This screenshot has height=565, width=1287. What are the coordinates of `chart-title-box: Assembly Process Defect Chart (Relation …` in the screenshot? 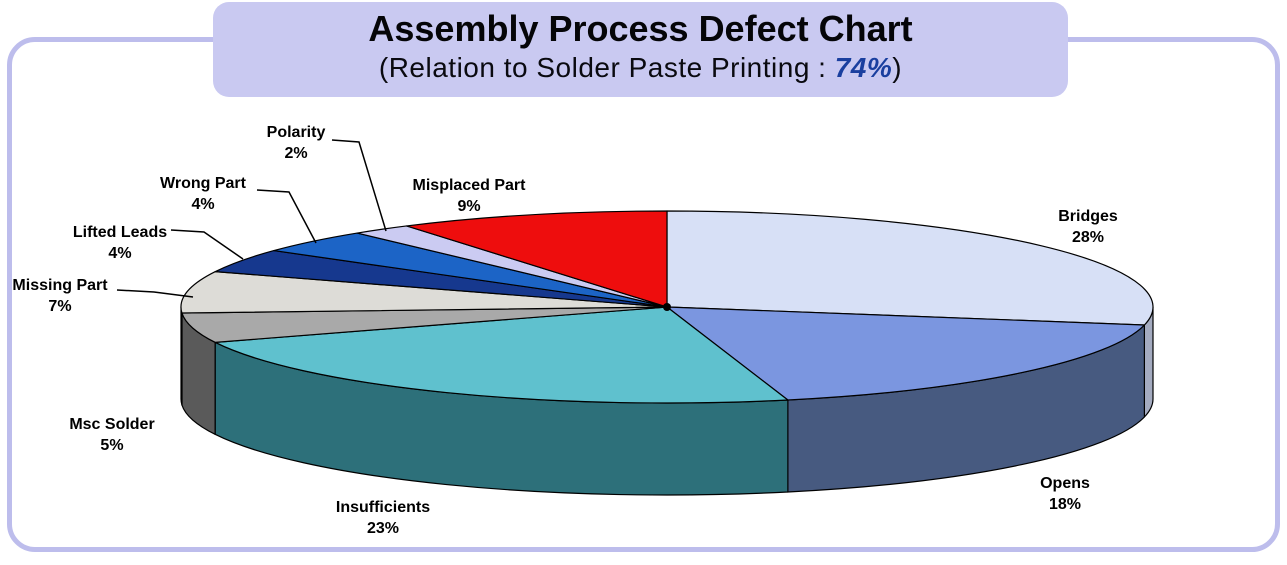 It's located at (640, 49).